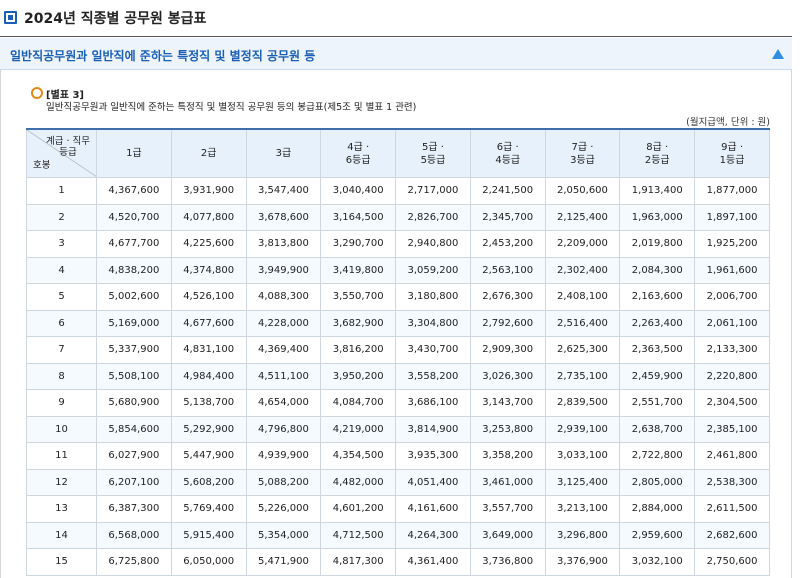 The image size is (800, 578). What do you see at coordinates (507, 191) in the screenshot?
I see `salary-cell: 2,241,500` at bounding box center [507, 191].